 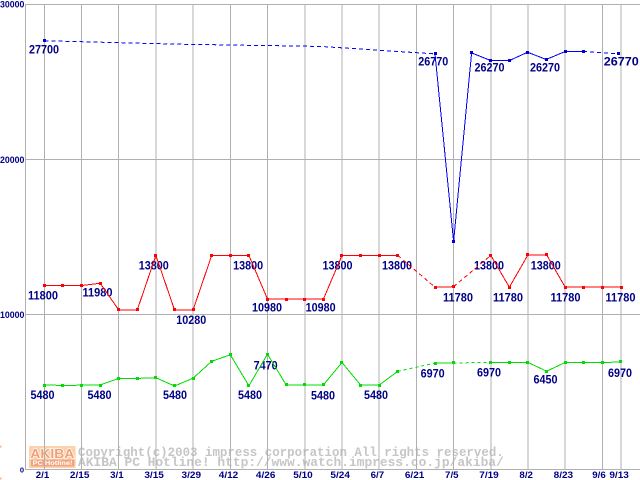 I want to click on svg-text: 2/1, so click(x=43, y=475).